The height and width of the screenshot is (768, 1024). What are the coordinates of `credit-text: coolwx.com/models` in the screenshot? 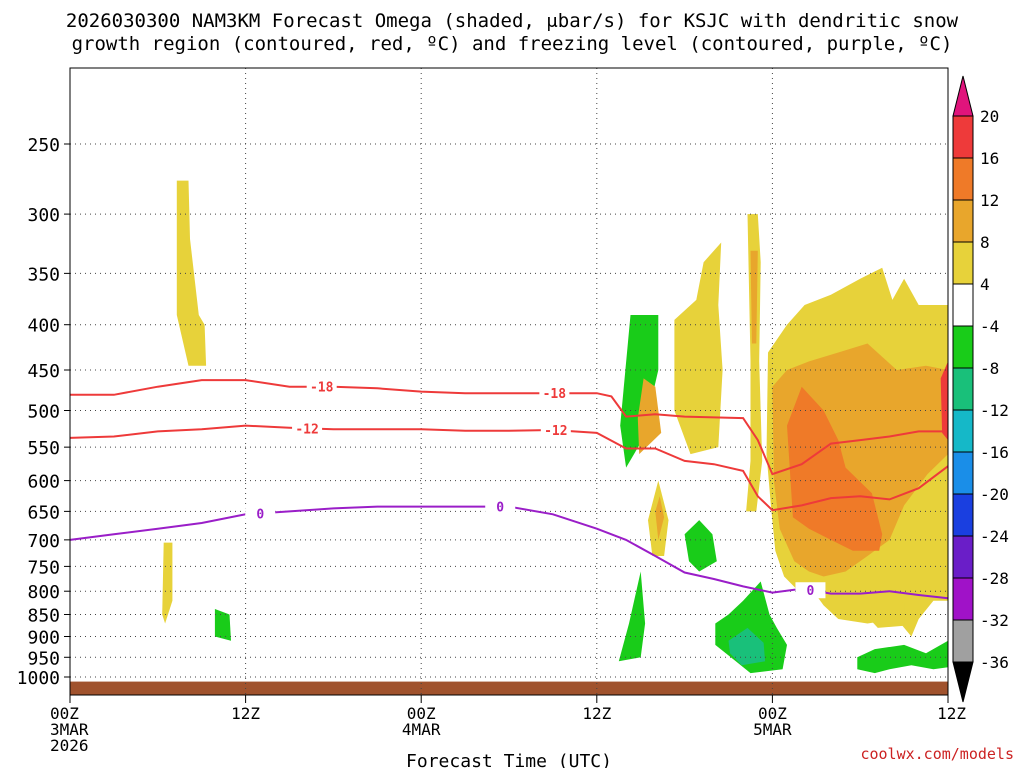 It's located at (937, 754).